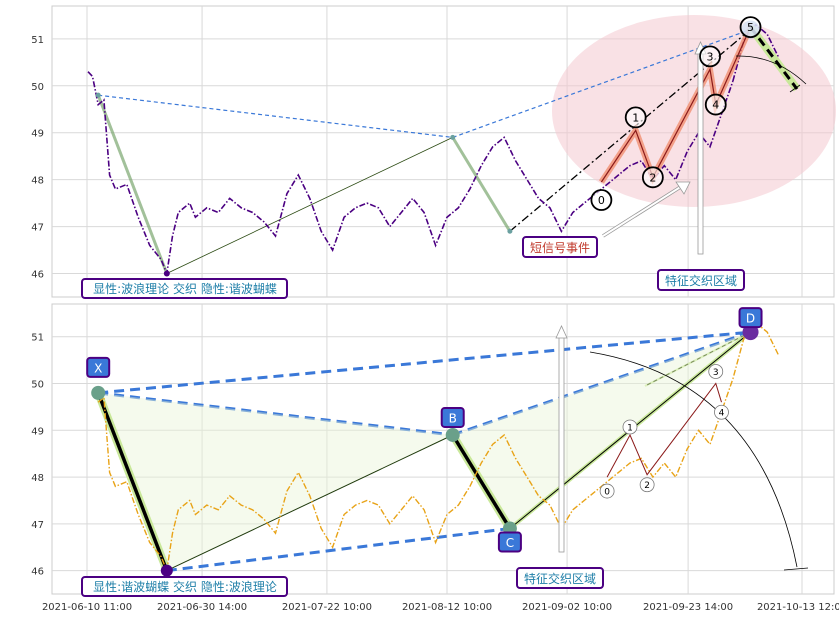 The height and width of the screenshot is (617, 839). Describe the element at coordinates (642, 211) in the screenshot. I see `short-signal-arrow-shaft` at that location.